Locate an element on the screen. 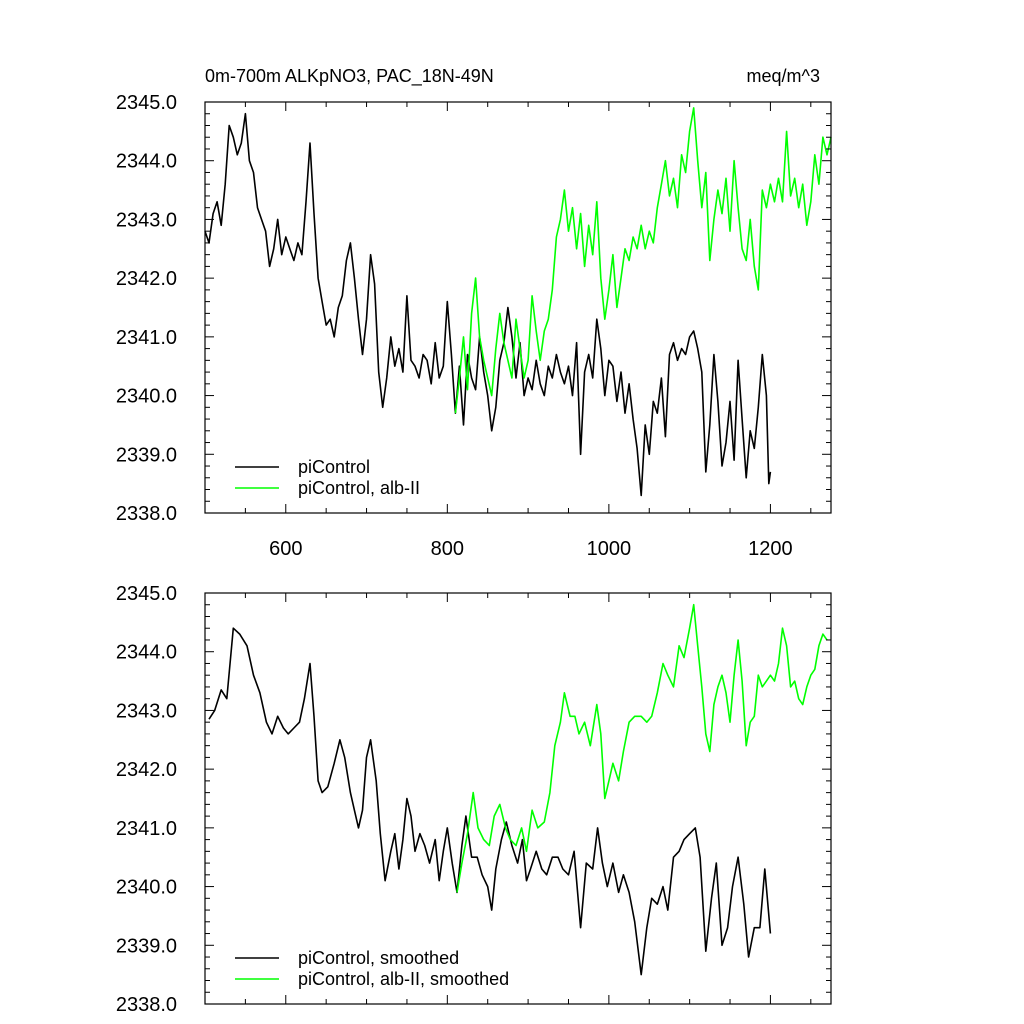  top-title-right: meq/m^3 is located at coordinates (783, 76).